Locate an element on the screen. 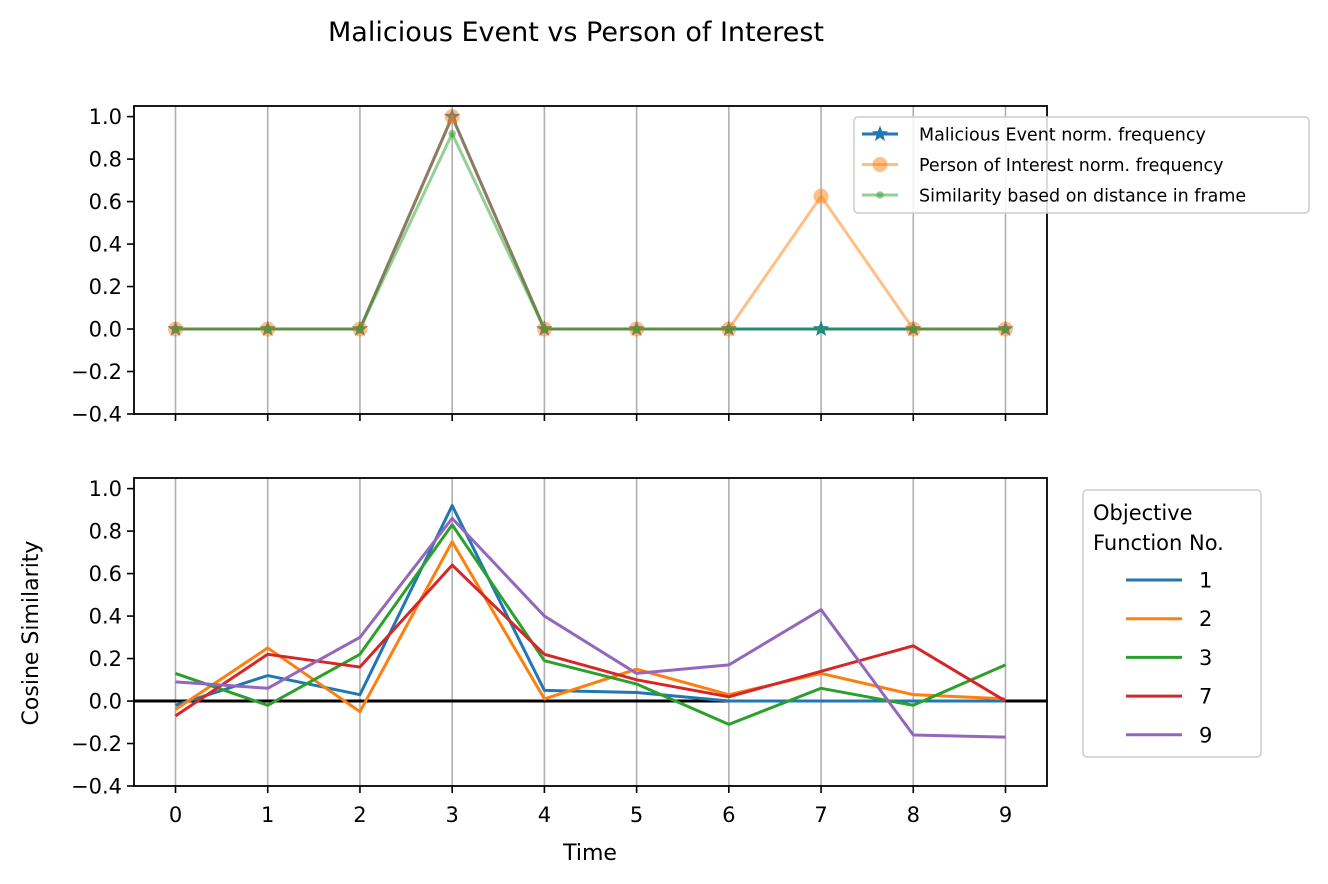  bottom-xtick-label: 0 is located at coordinates (175, 815).